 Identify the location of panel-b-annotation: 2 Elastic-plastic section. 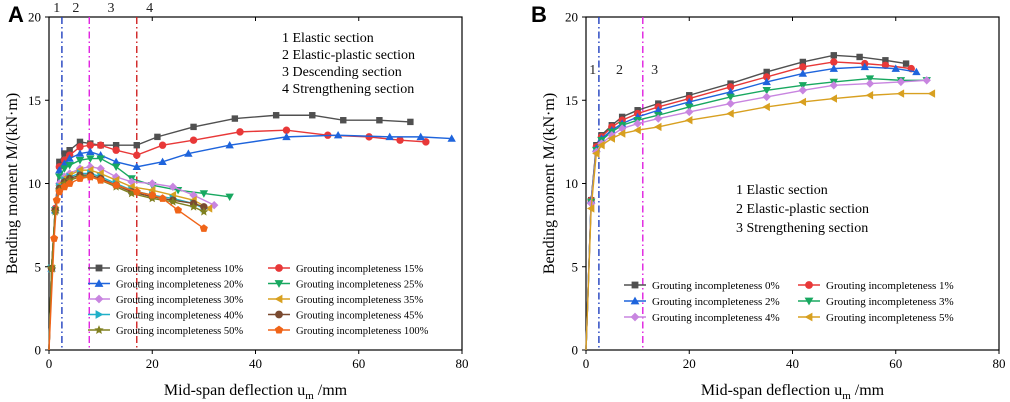
(802, 209).